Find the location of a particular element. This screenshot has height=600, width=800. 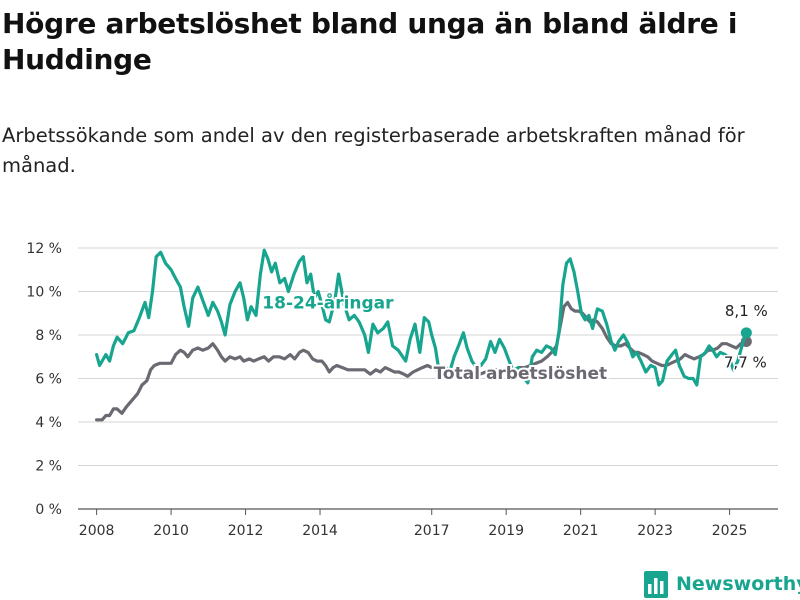

y-axis-ticks: 0 % 2 % 4 % 6 % 8 % 10 % 12 % is located at coordinates (44, 379).